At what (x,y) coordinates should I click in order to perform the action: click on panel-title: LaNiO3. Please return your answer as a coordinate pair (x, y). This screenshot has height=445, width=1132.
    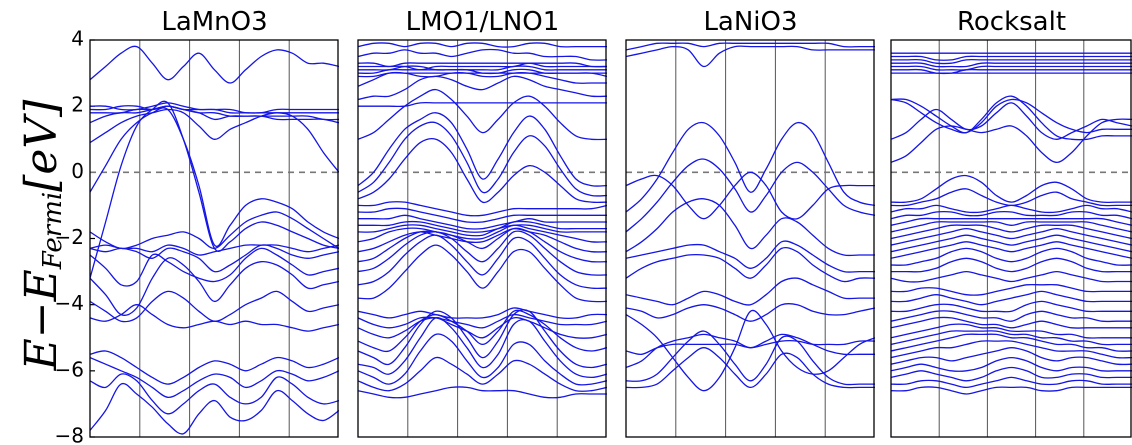
    Looking at the image, I should click on (750, 22).